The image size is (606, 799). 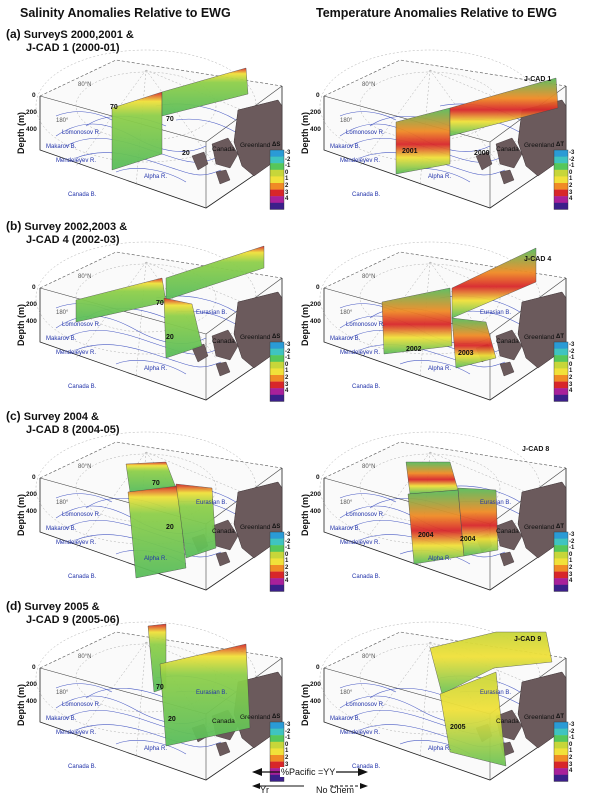 What do you see at coordinates (287, 581) in the screenshot?
I see `scale-tick-label: 4` at bounding box center [287, 581].